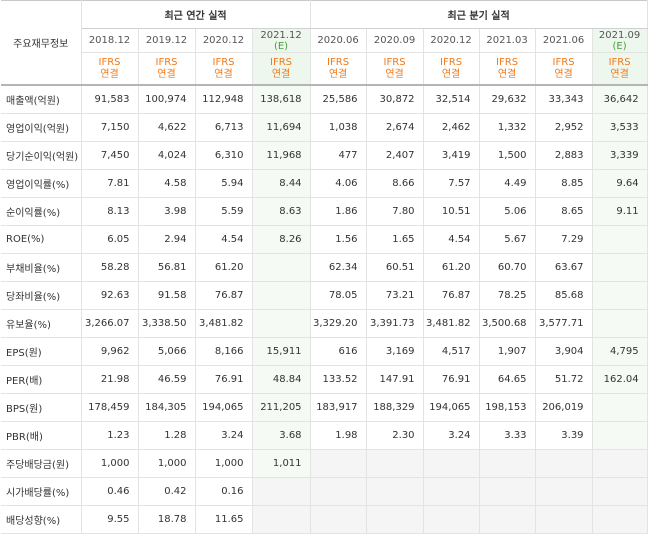  What do you see at coordinates (167, 491) in the screenshot?
I see `value-cell: 0.42` at bounding box center [167, 491].